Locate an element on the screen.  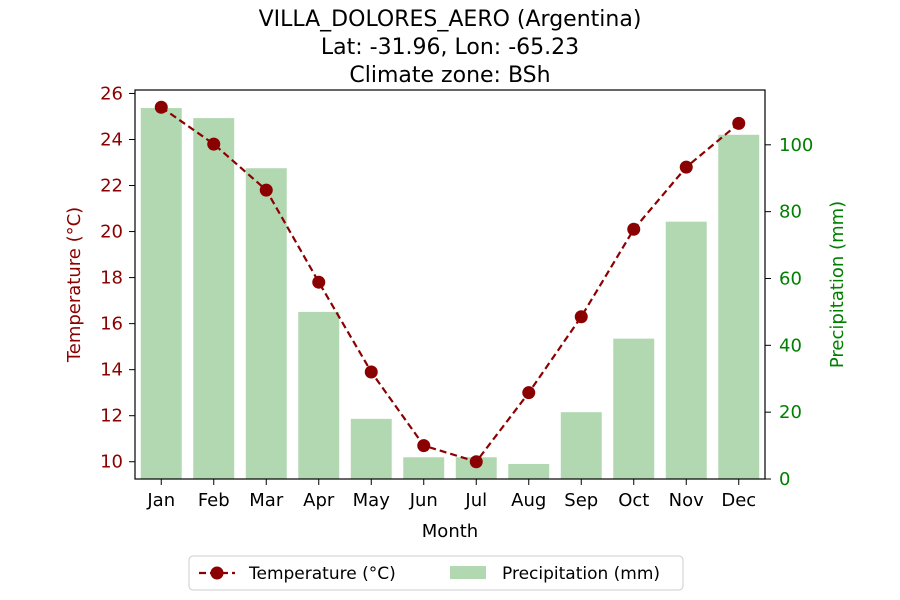
x-tick-label-feb: Feb is located at coordinates (214, 500).